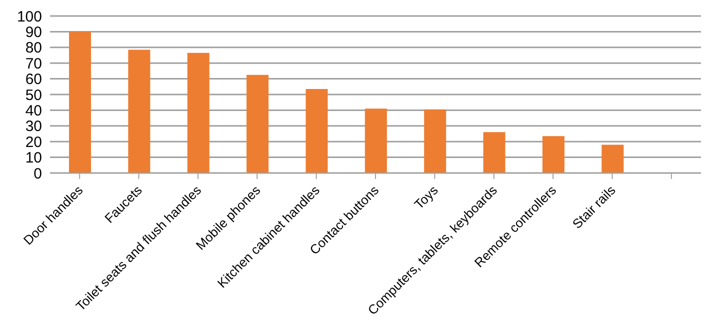  I want to click on y-tick-label: 50, so click(33, 95).